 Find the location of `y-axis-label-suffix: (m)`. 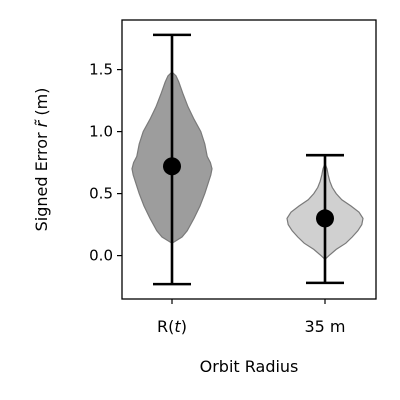

y-axis-label-suffix: (m) is located at coordinates (41, 104).